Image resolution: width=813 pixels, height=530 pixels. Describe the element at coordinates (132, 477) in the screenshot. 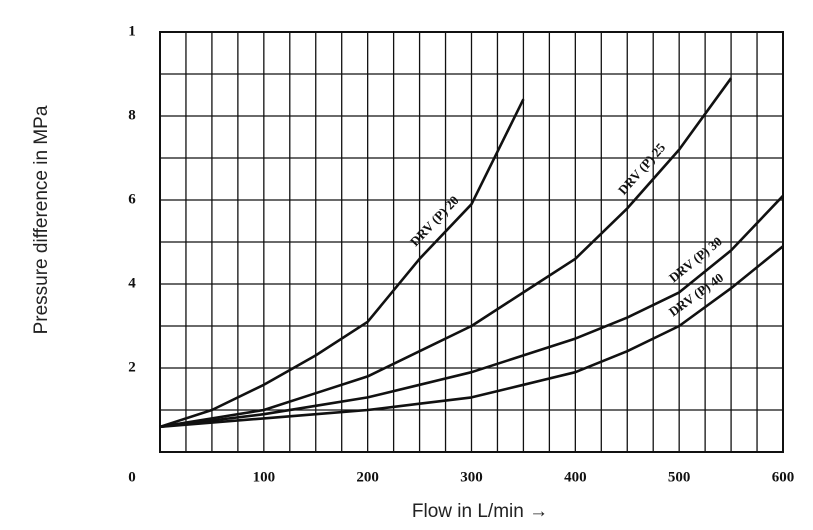

I see `x-tick-label: 0` at that location.